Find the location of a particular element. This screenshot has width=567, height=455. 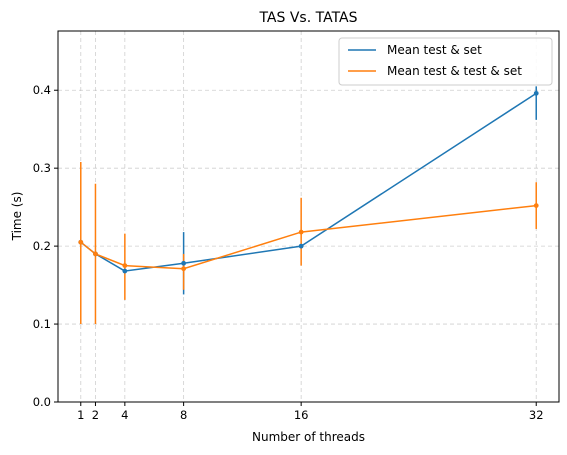

legend: Mean test & set Mean test & test & set is located at coordinates (445, 61).